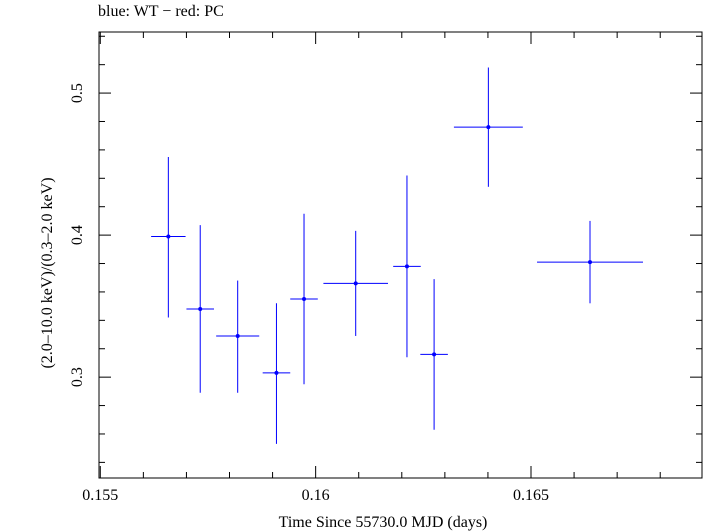 The width and height of the screenshot is (705, 532). Describe the element at coordinates (47, 272) in the screenshot. I see `y-axis-label: (2.0–10.0 keV)/(0.3–2.0 keV)` at that location.